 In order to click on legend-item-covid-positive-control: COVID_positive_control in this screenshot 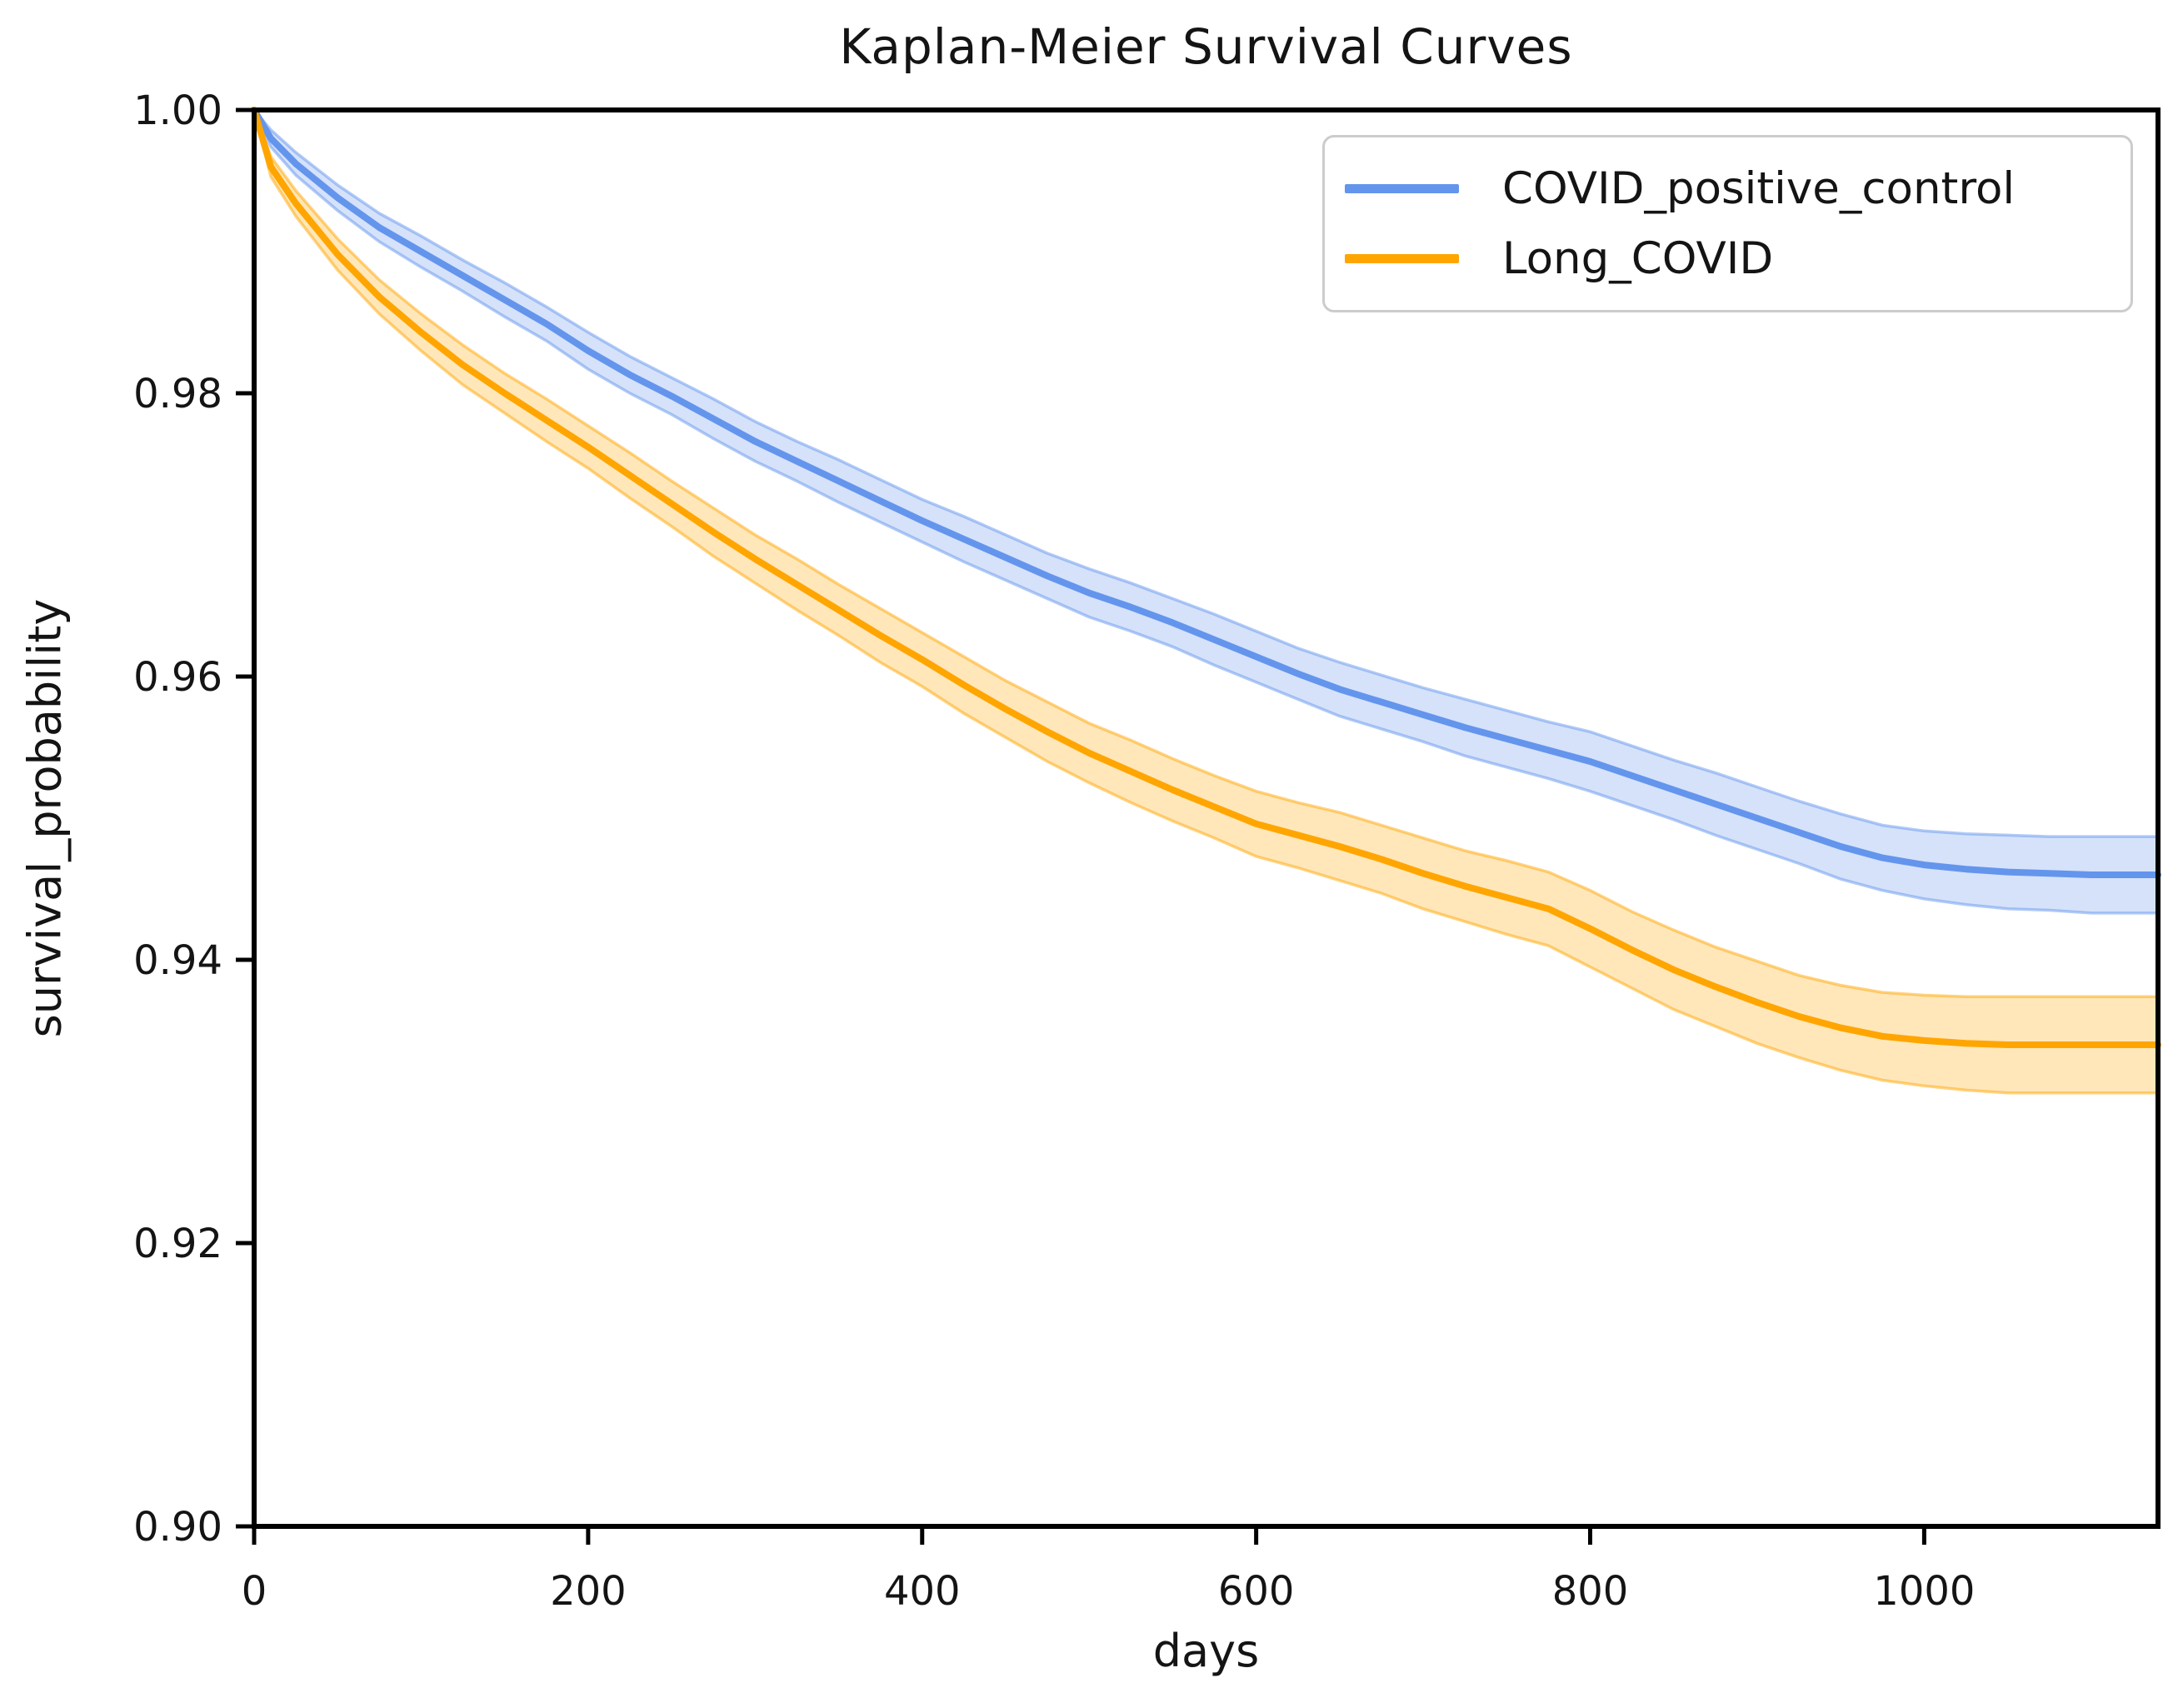, I will do `click(1728, 188)`.